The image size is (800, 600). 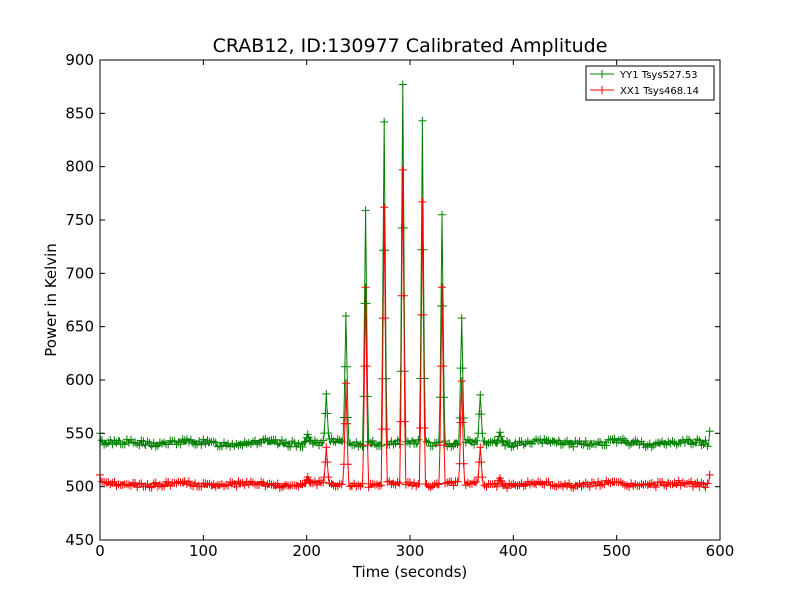 I want to click on y-axis-label: Power in Kelvin, so click(x=51, y=300).